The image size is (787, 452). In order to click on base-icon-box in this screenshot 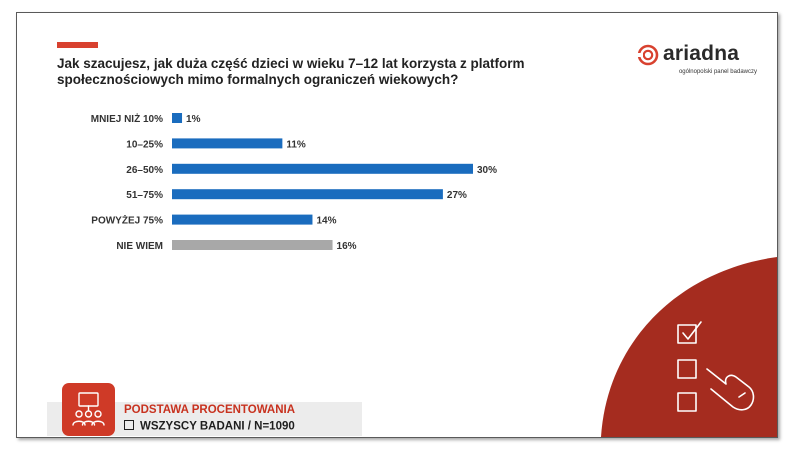, I will do `click(88, 409)`.